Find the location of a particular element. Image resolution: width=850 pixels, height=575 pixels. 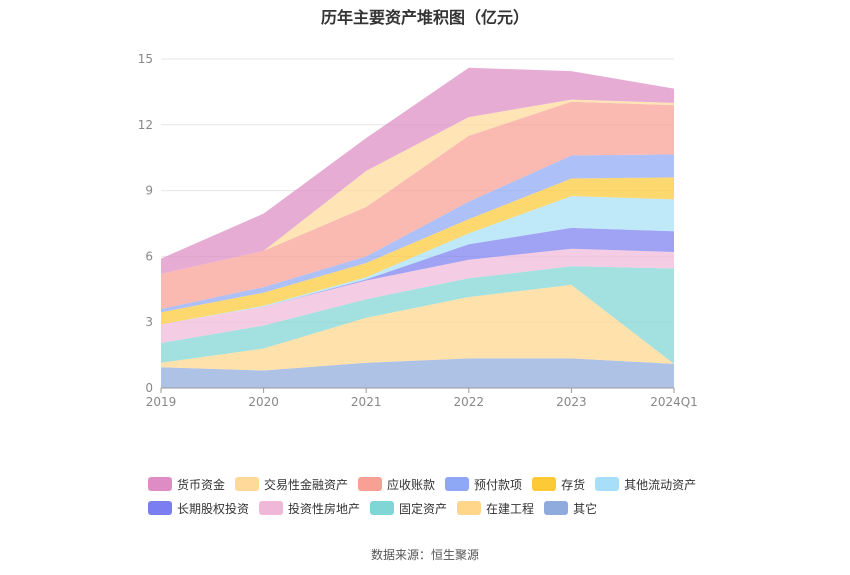

legend-label: 其他流动资产 is located at coordinates (660, 484).